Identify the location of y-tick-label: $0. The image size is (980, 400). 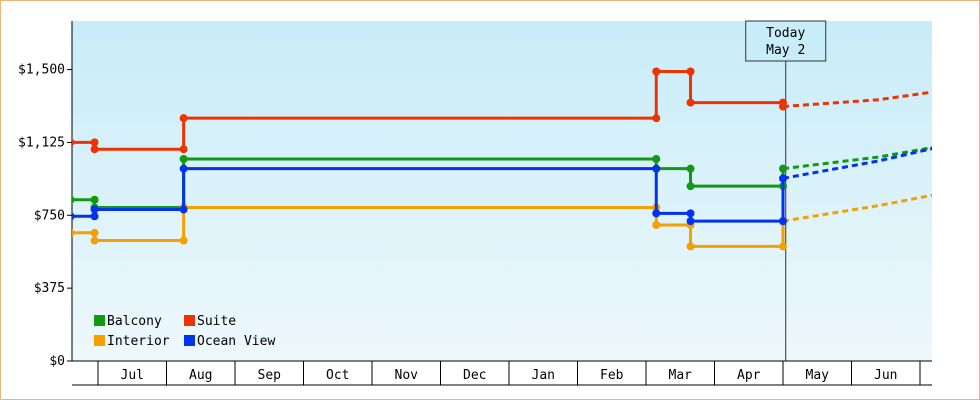
(57, 361).